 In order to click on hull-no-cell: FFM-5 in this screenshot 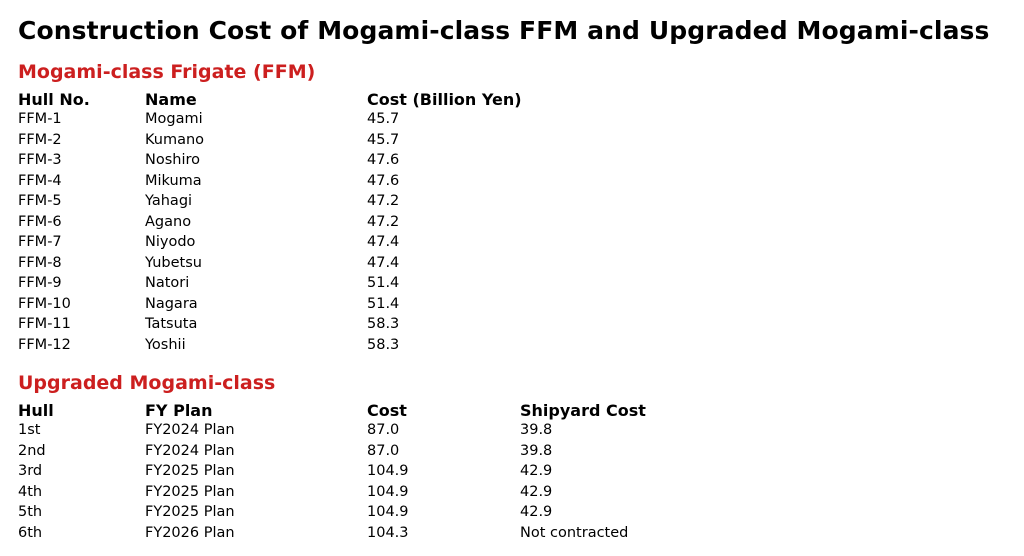, I will do `click(40, 201)`.